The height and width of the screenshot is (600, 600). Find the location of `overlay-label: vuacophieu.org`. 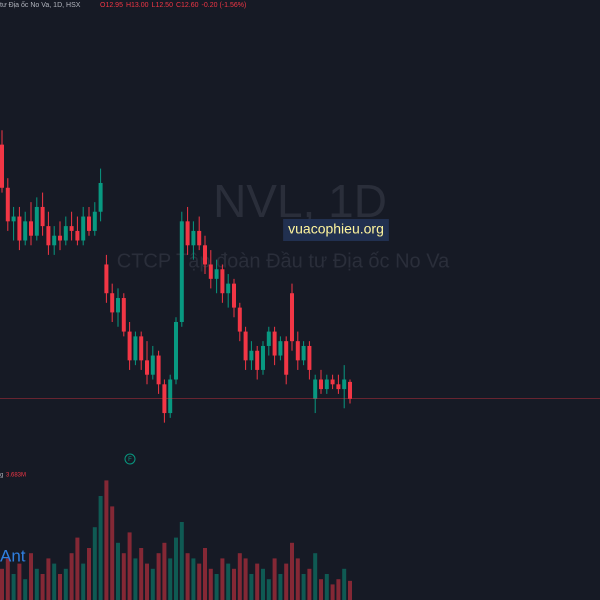

overlay-label: vuacophieu.org is located at coordinates (336, 229).